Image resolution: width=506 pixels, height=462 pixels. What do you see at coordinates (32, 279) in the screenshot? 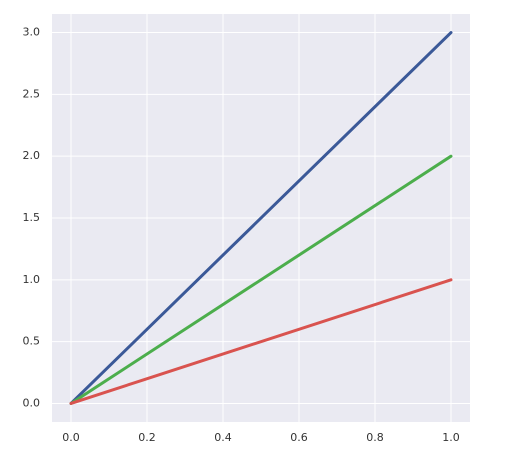
I see `y-tick-label: 1.0` at bounding box center [32, 279].